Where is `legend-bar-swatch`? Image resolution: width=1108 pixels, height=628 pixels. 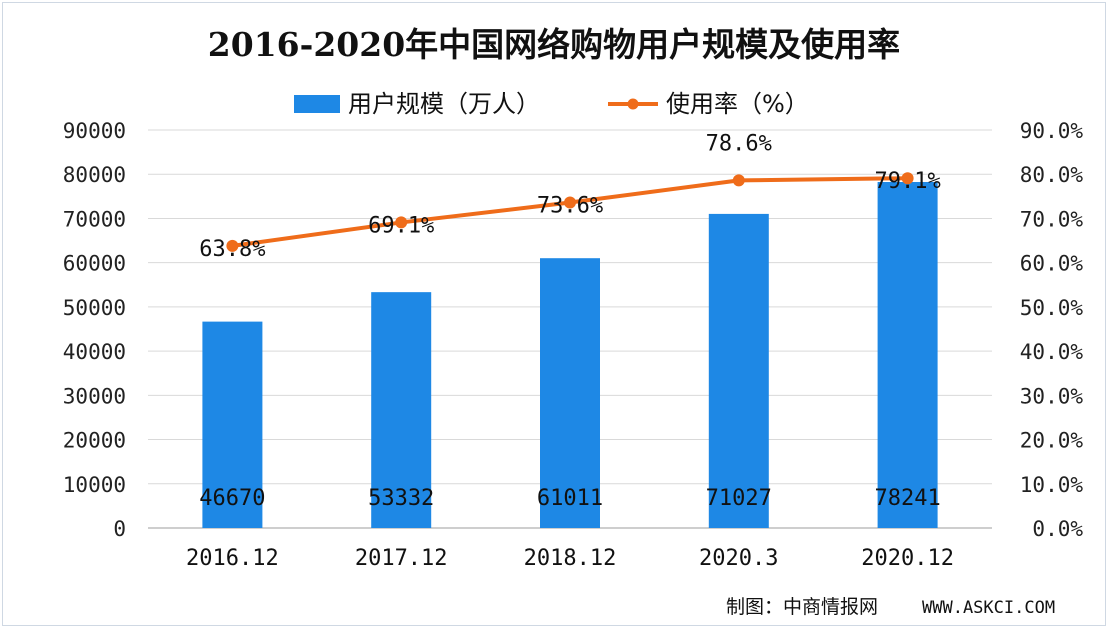
legend-bar-swatch is located at coordinates (317, 104).